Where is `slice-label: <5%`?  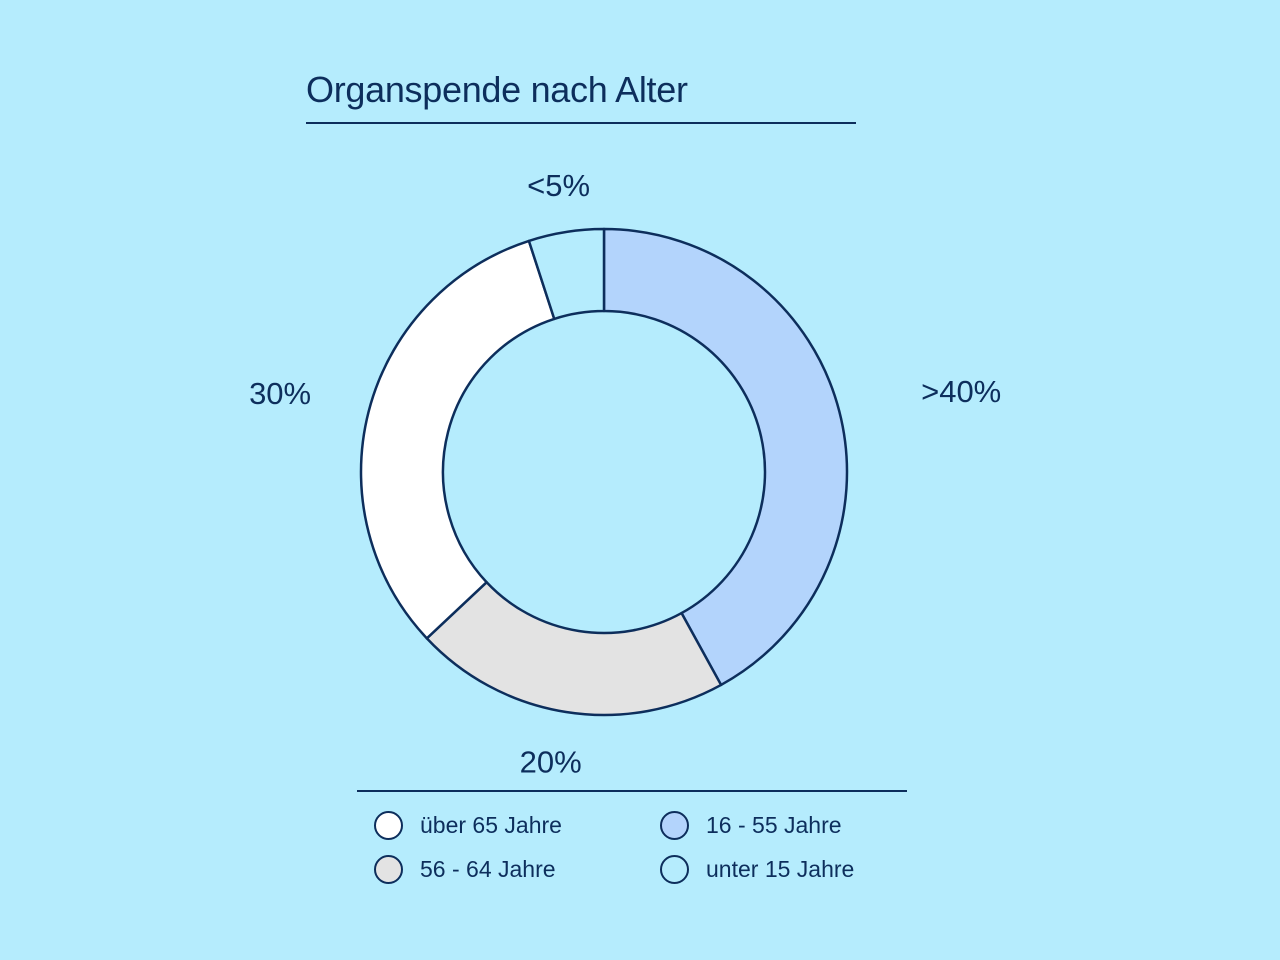
slice-label: <5% is located at coordinates (558, 185).